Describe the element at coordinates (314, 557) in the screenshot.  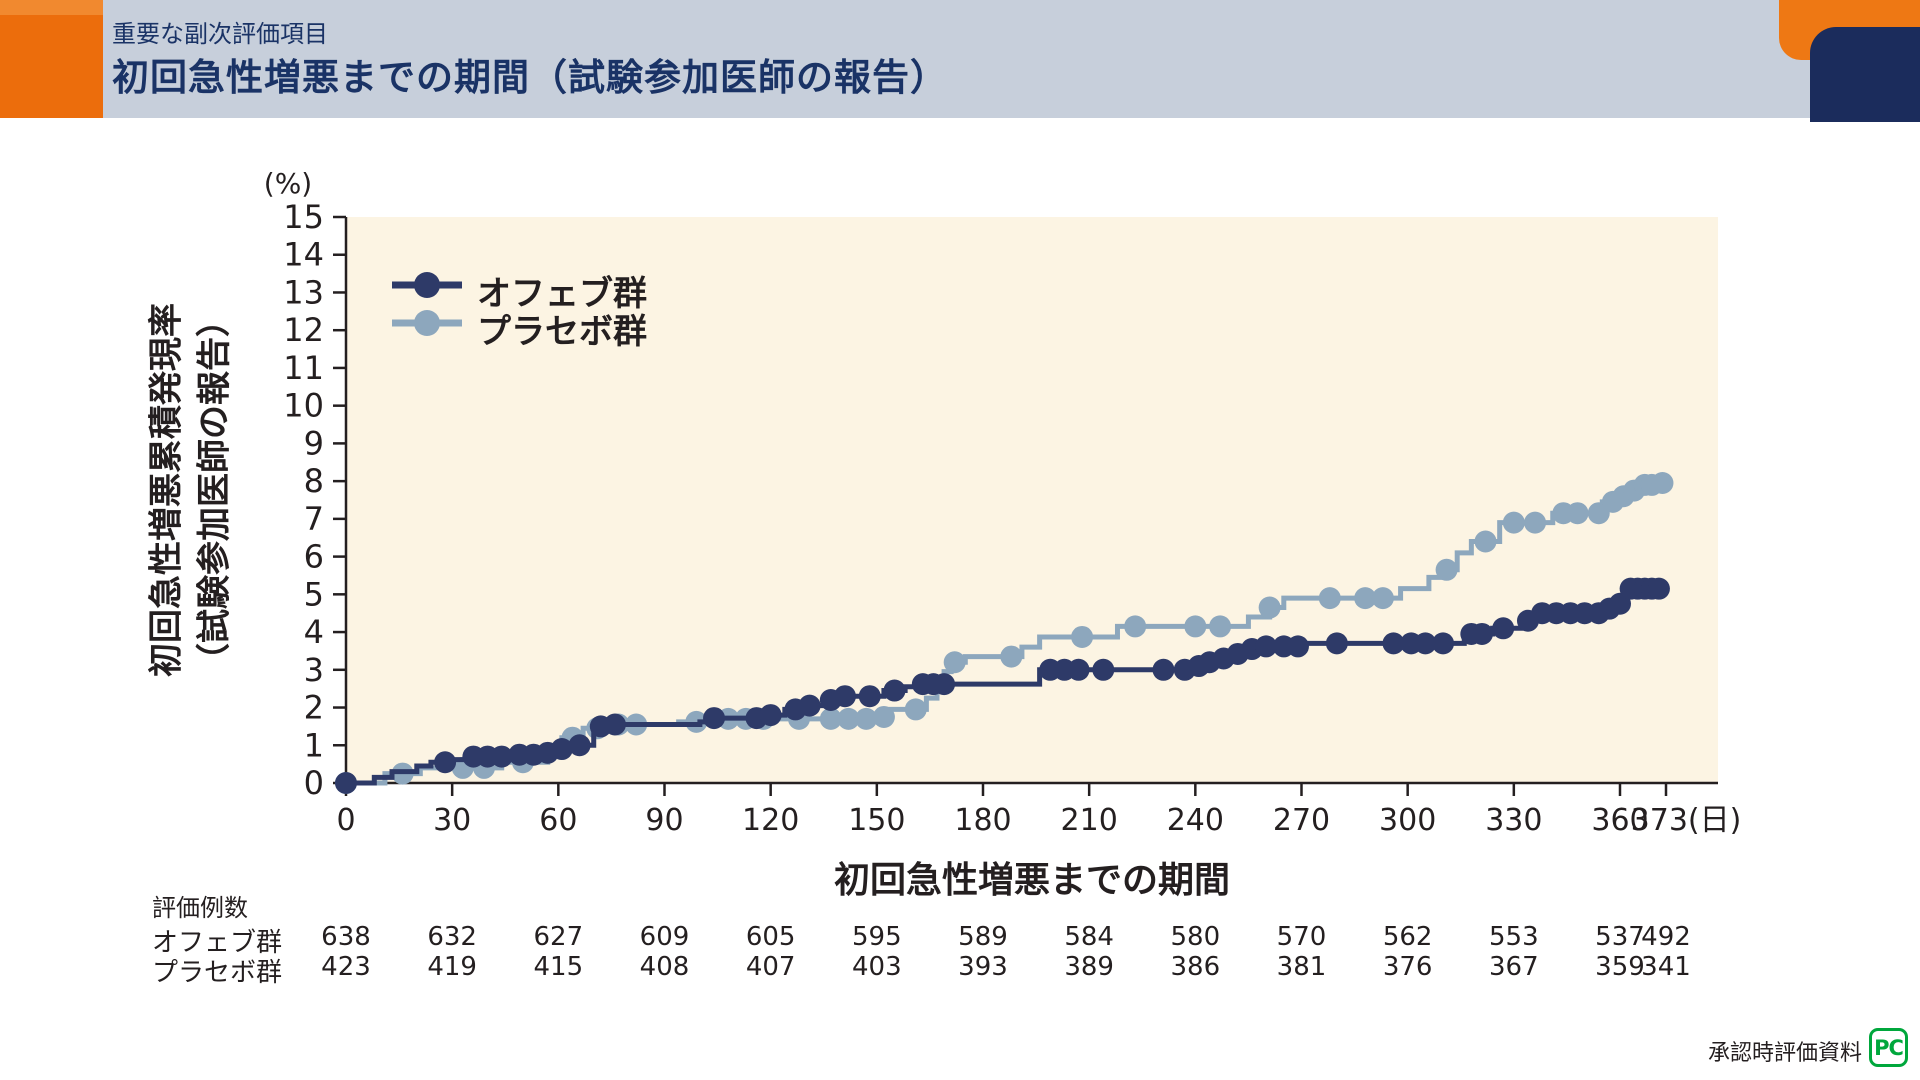
I see `y-tick-label: 6` at that location.